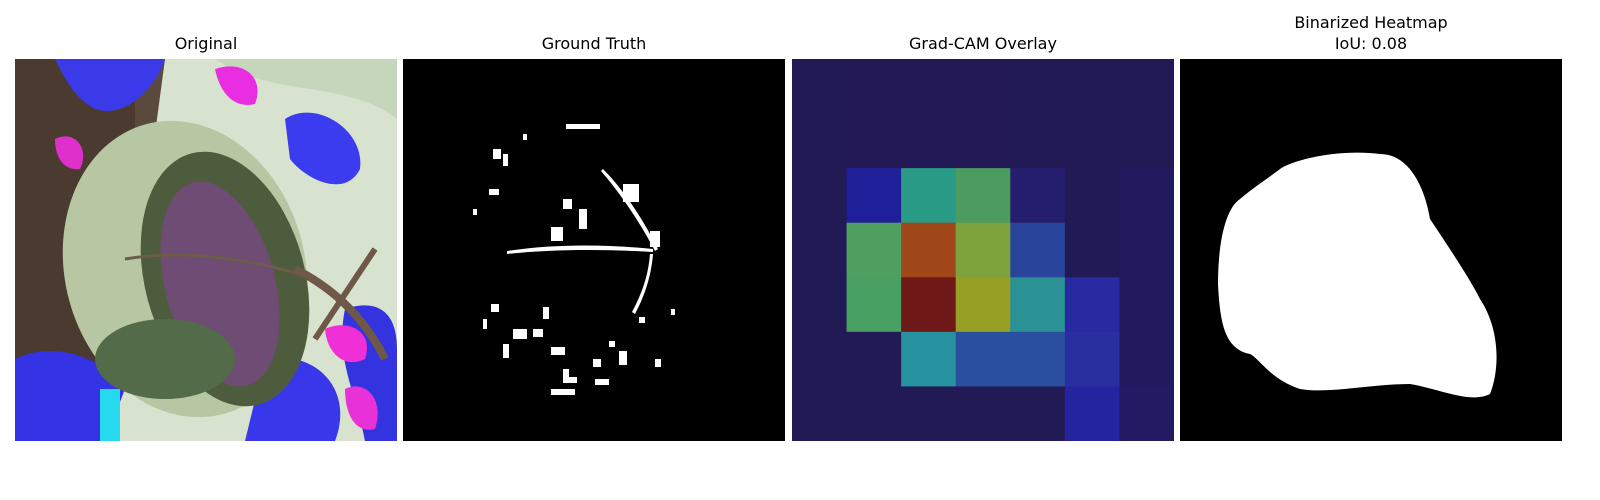 Image resolution: width=1600 pixels, height=500 pixels. What do you see at coordinates (206, 43) in the screenshot?
I see `panel-title: Original` at bounding box center [206, 43].